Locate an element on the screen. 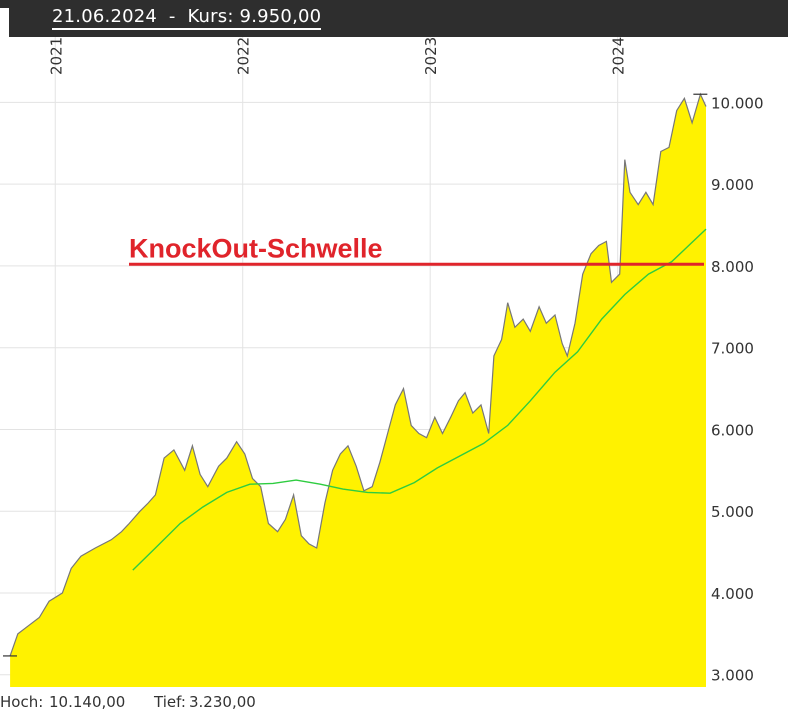  y-tick-label: 7.000 is located at coordinates (732, 349).